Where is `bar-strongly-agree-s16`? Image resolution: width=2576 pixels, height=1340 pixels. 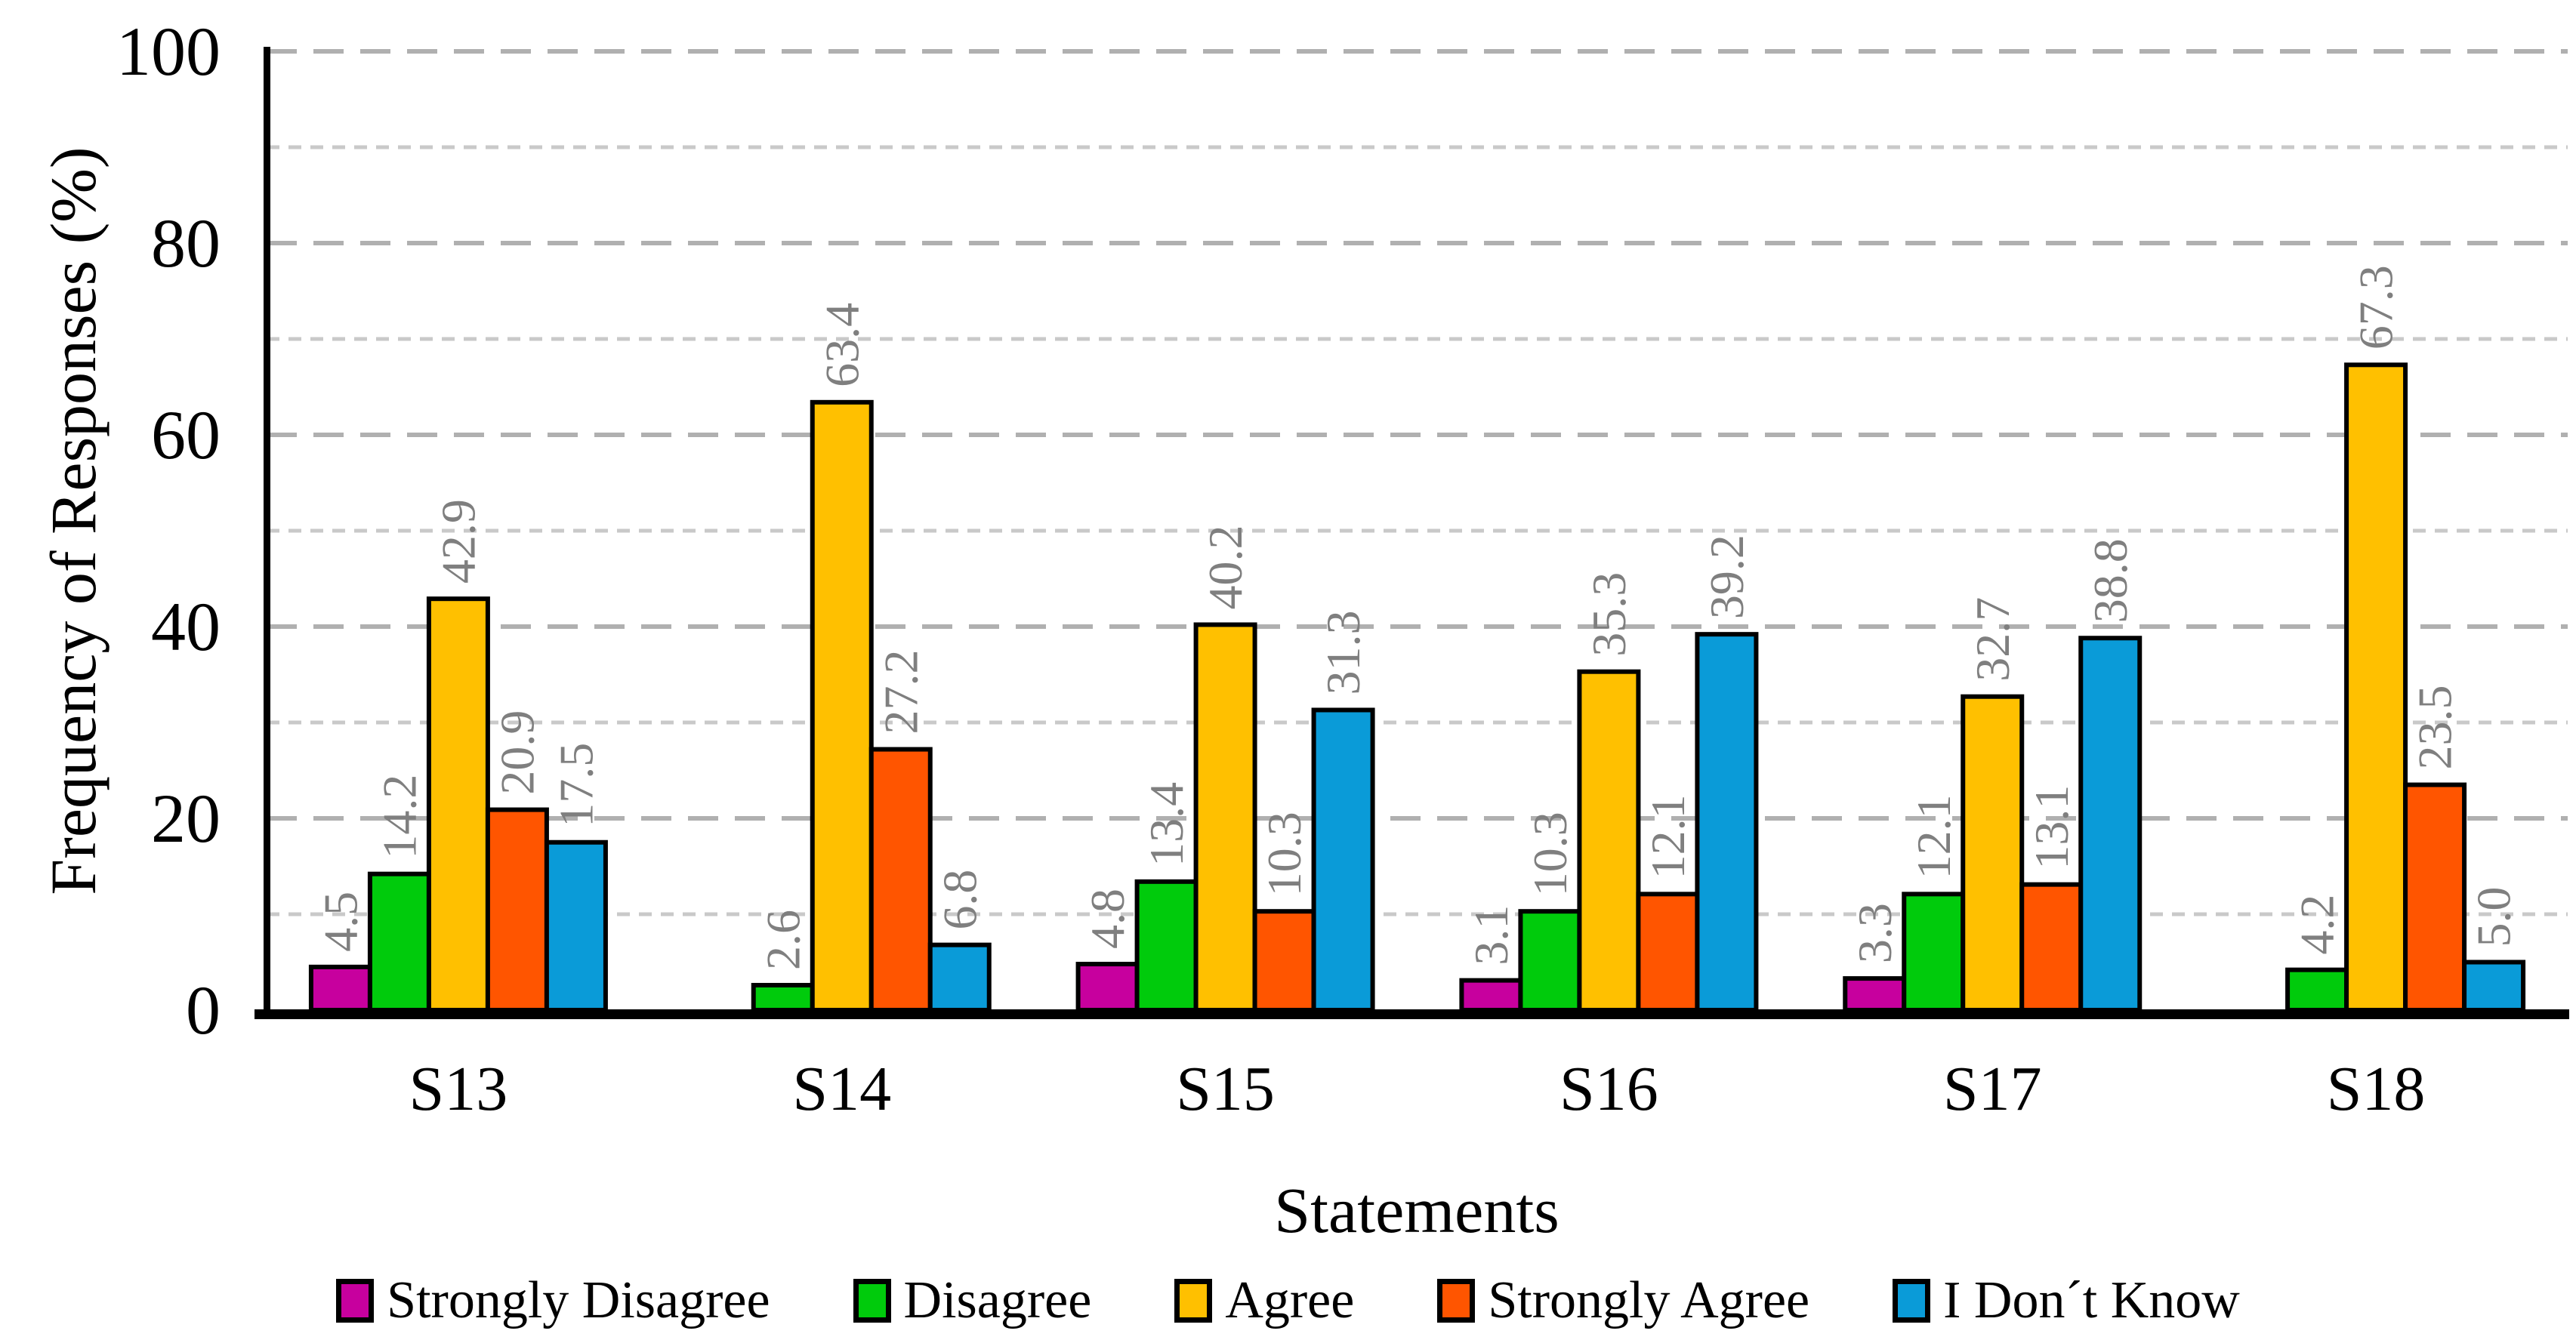
bar-strongly-agree-s16 is located at coordinates (1668, 952).